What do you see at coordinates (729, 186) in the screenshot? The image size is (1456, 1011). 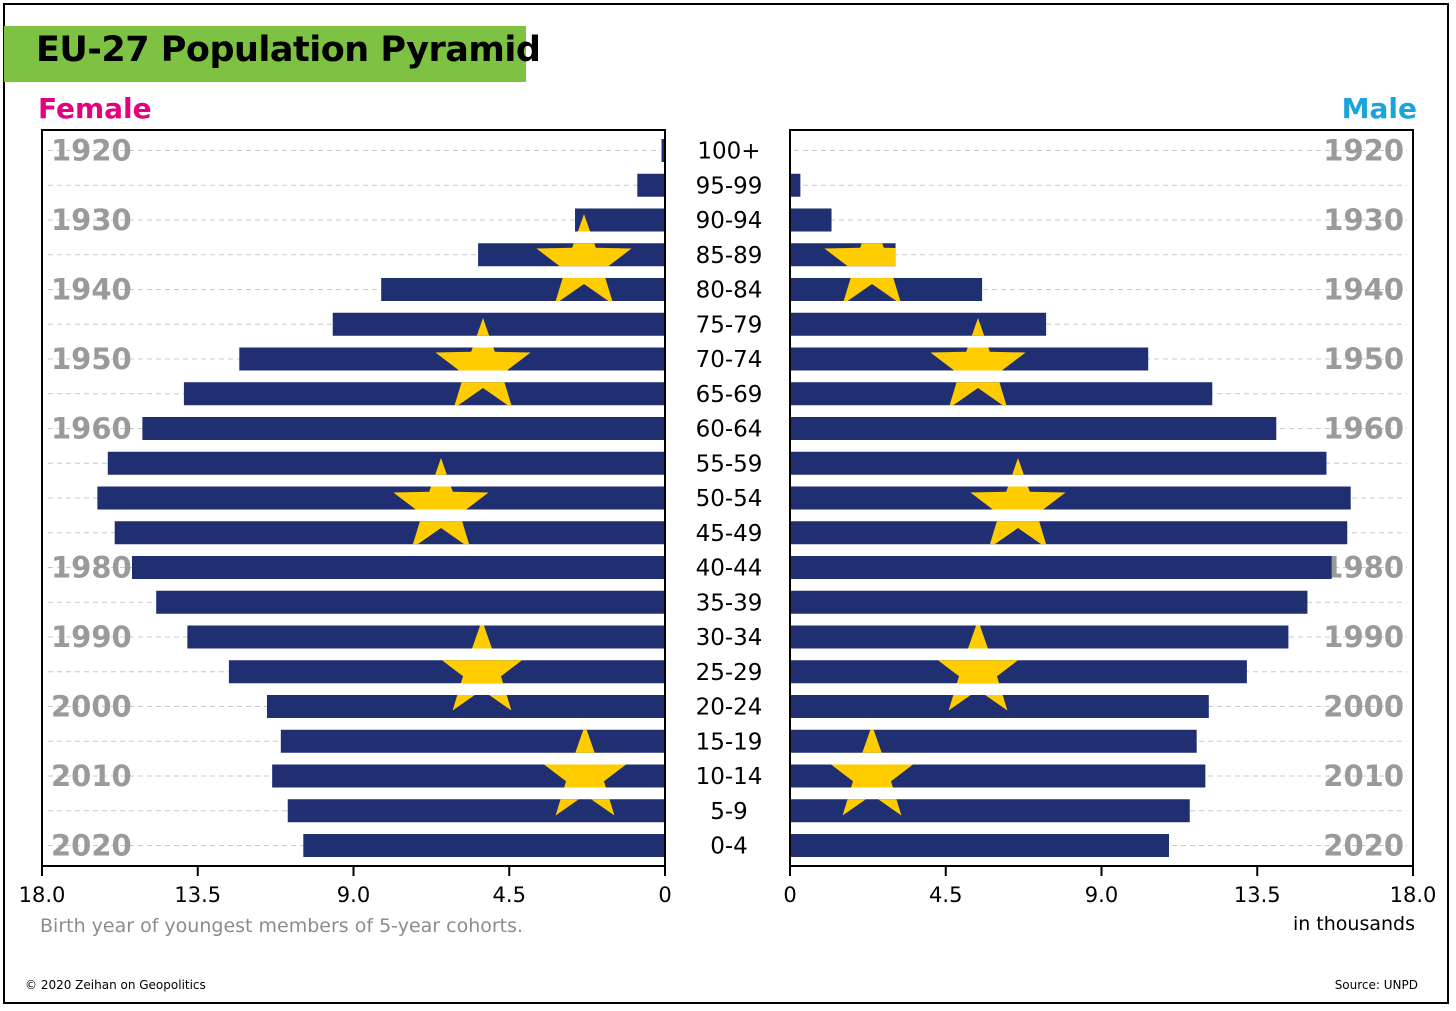 I see `age-group-label: 95-99` at bounding box center [729, 186].